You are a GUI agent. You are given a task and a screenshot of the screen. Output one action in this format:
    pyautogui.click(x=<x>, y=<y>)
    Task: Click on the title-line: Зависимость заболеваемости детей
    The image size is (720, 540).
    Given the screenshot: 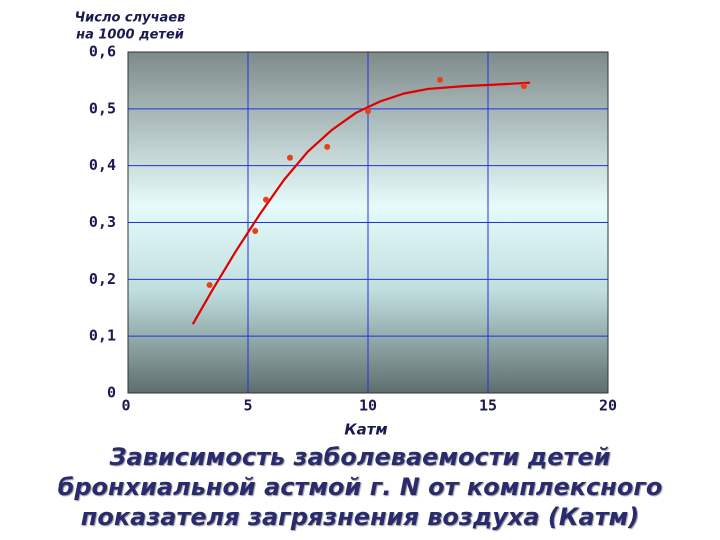 What is the action you would take?
    pyautogui.click(x=360, y=457)
    